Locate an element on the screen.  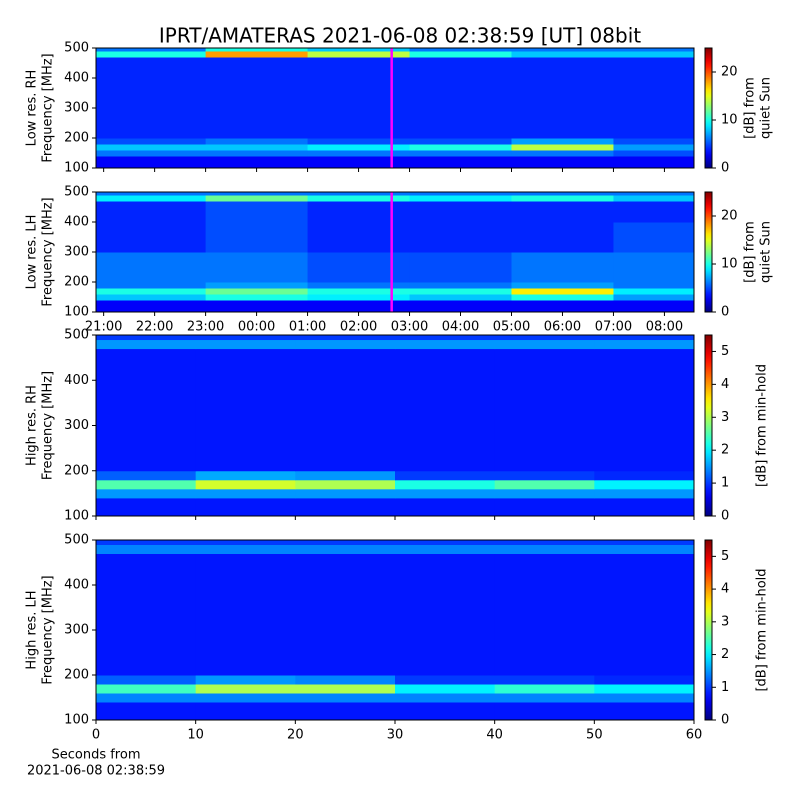
y-axis-label: High res. LH is located at coordinates (32, 629).